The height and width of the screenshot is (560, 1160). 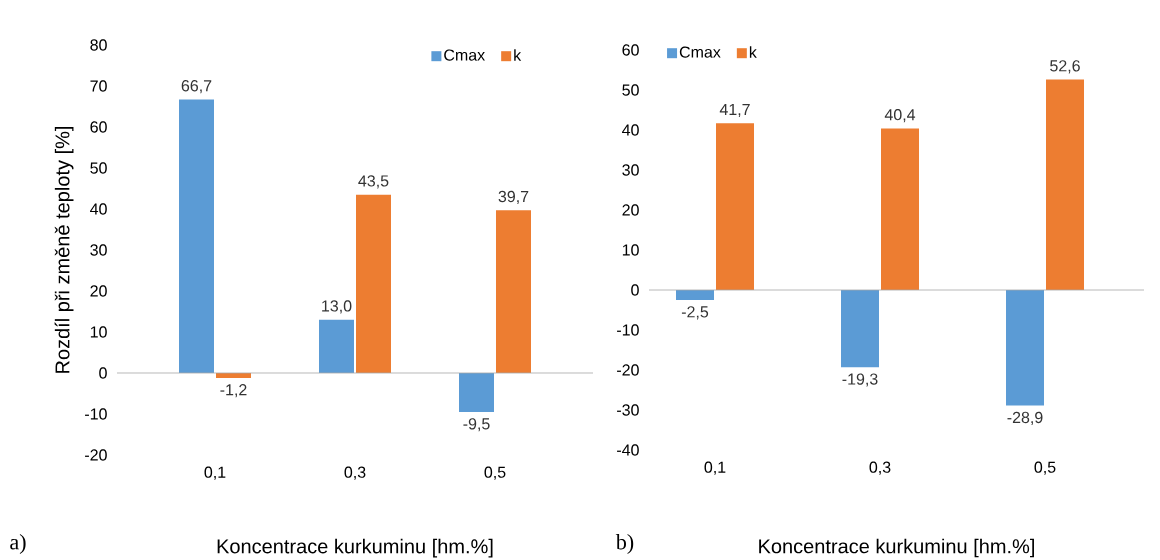 I want to click on y-axis-title: Rozdíl při změně teploty [%], so click(x=64, y=249).